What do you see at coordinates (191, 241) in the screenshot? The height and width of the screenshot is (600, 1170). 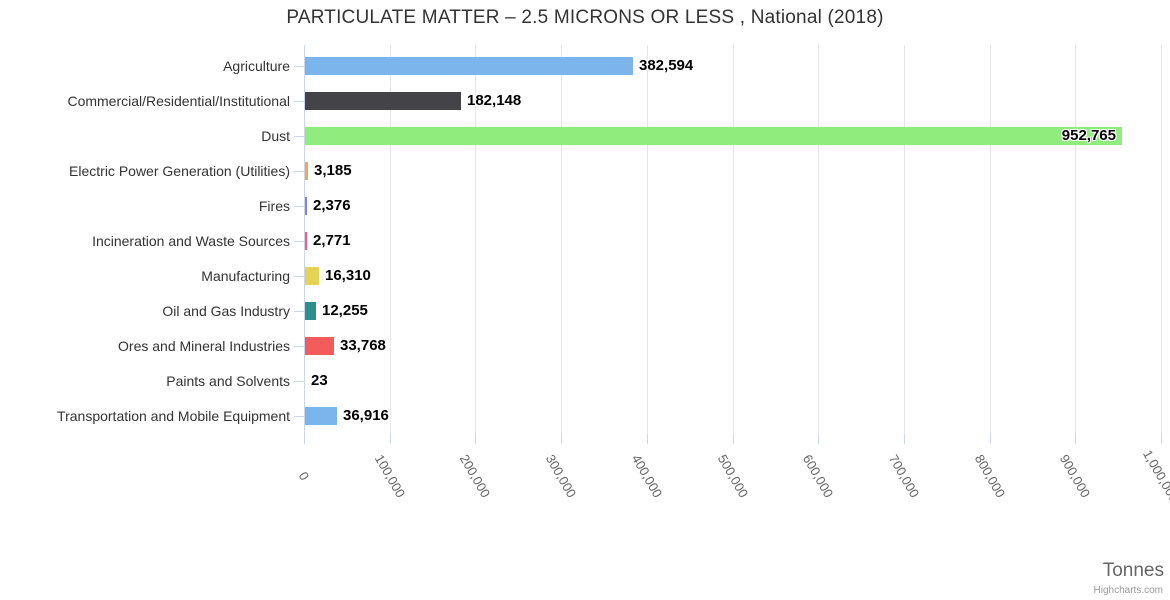 I see `category-label: Incineration and Waste Sources` at bounding box center [191, 241].